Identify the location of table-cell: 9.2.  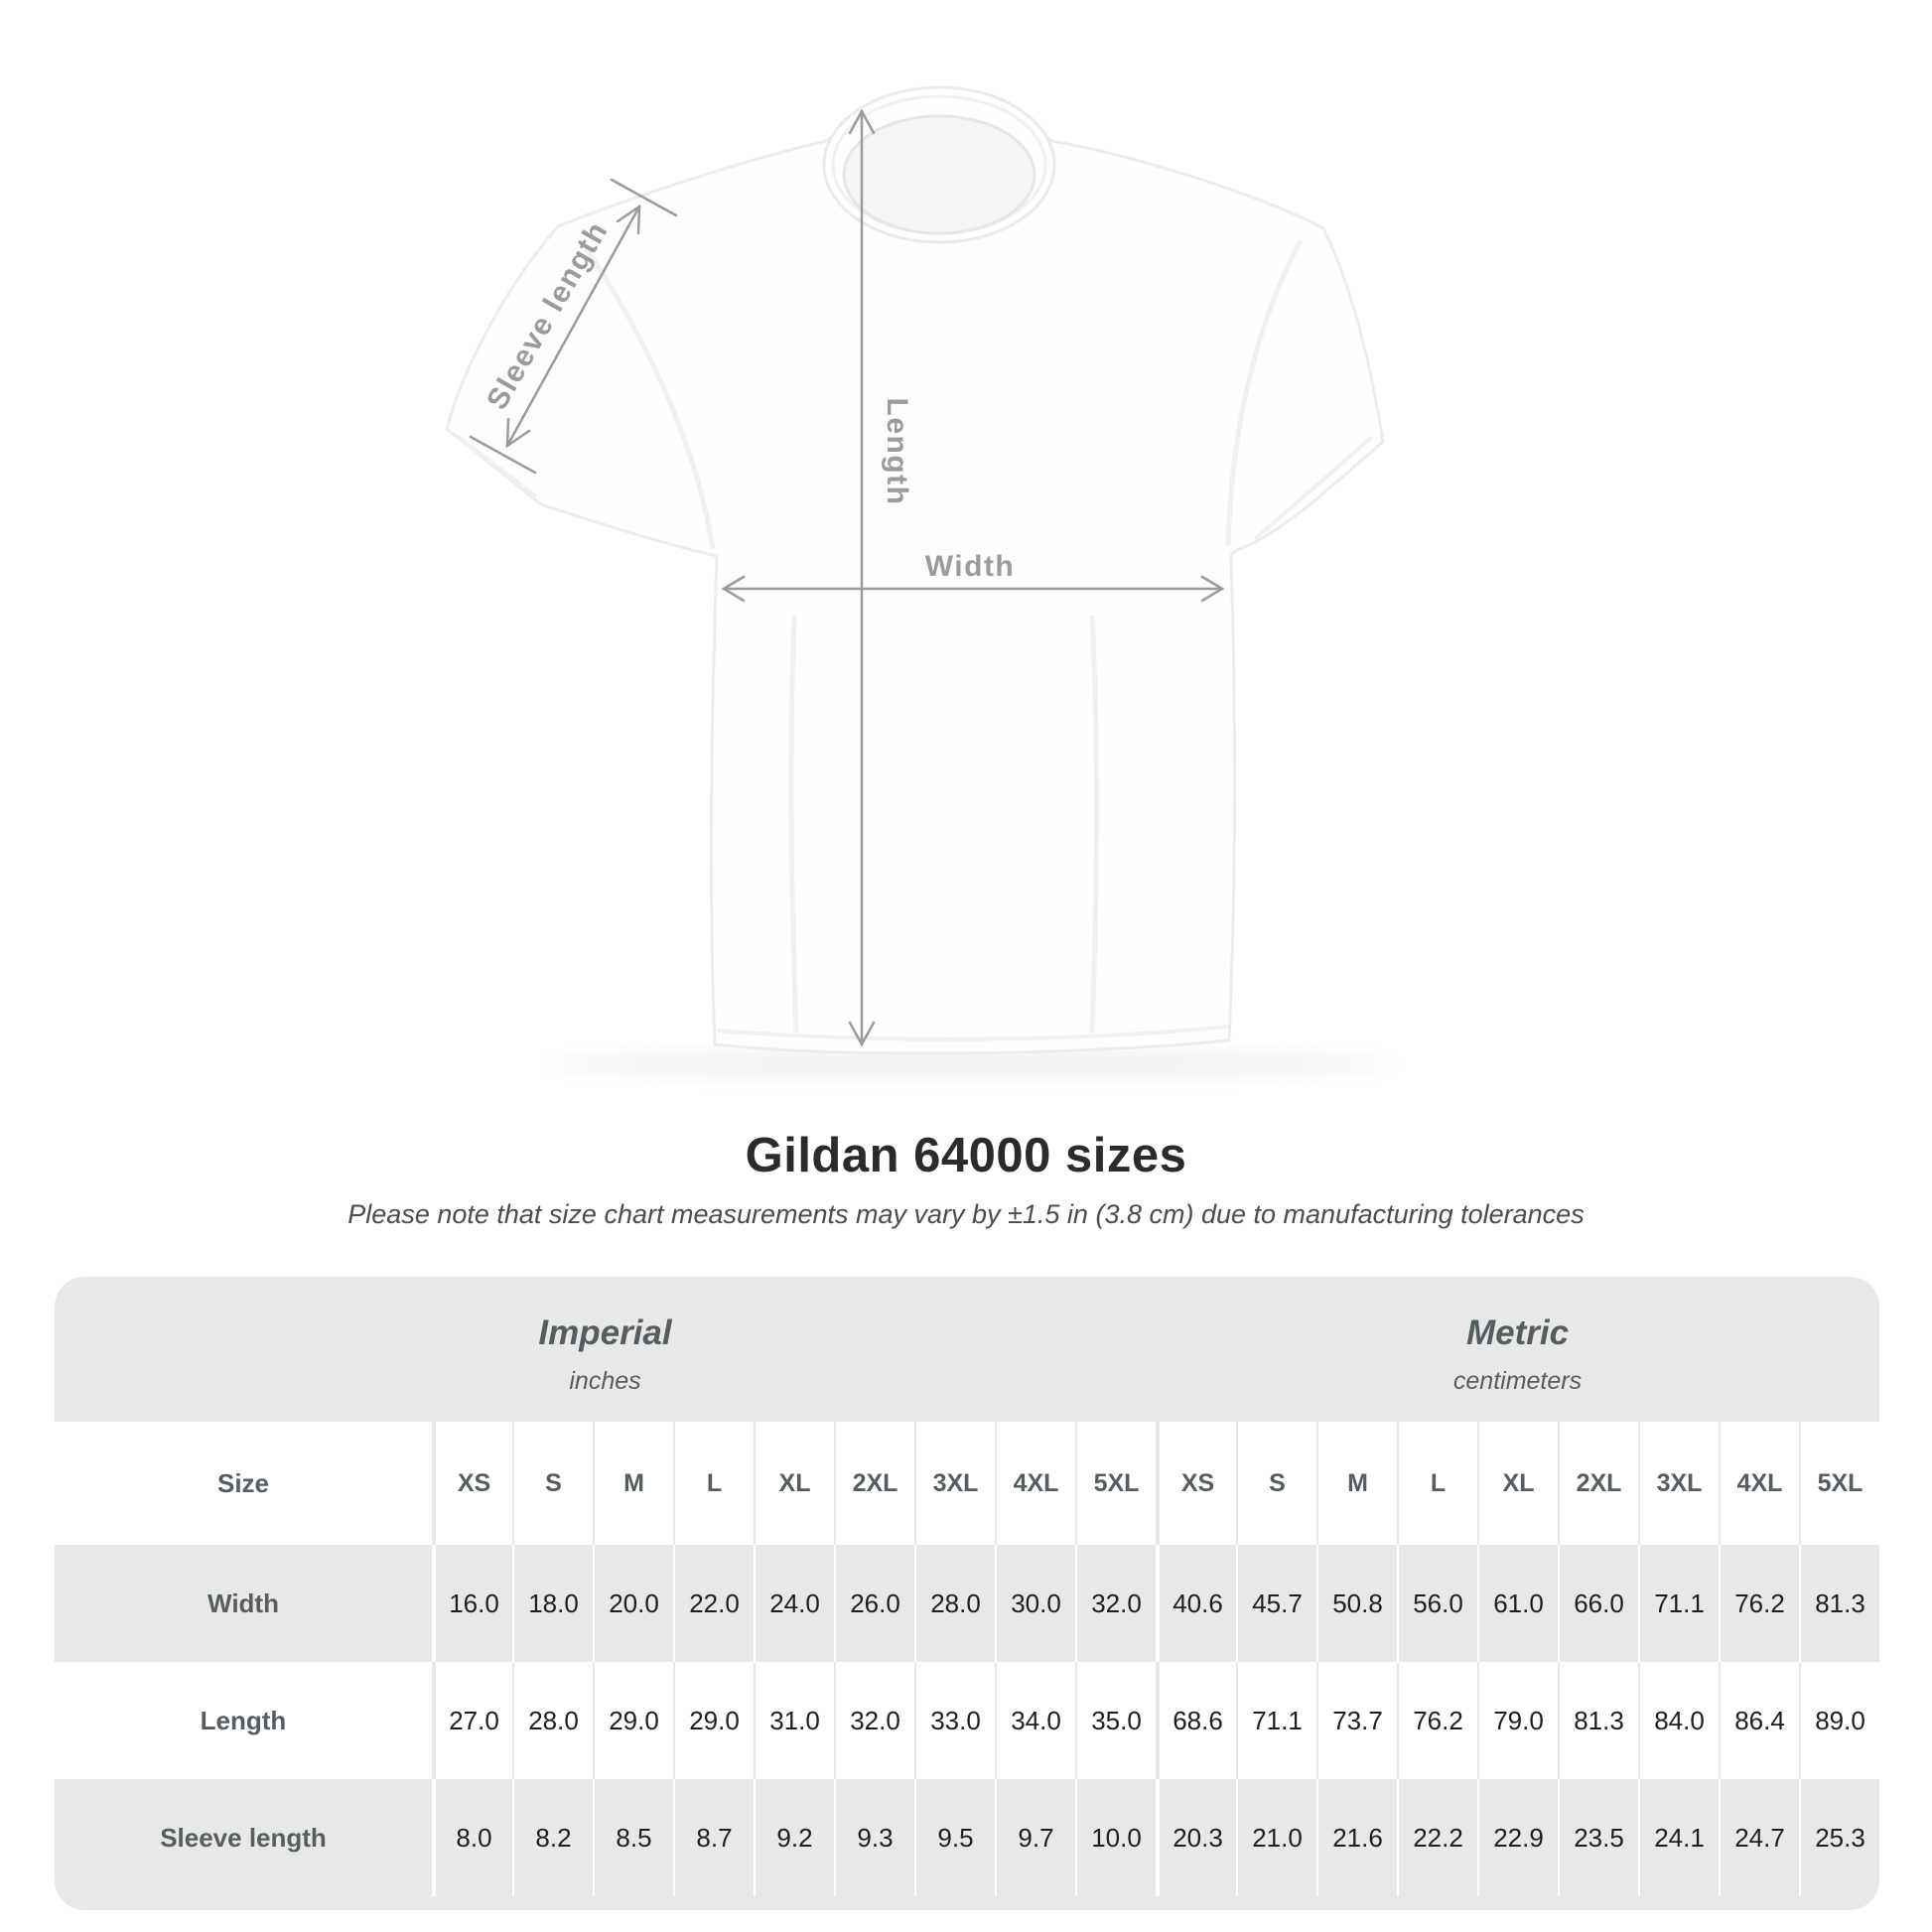
(794, 1838).